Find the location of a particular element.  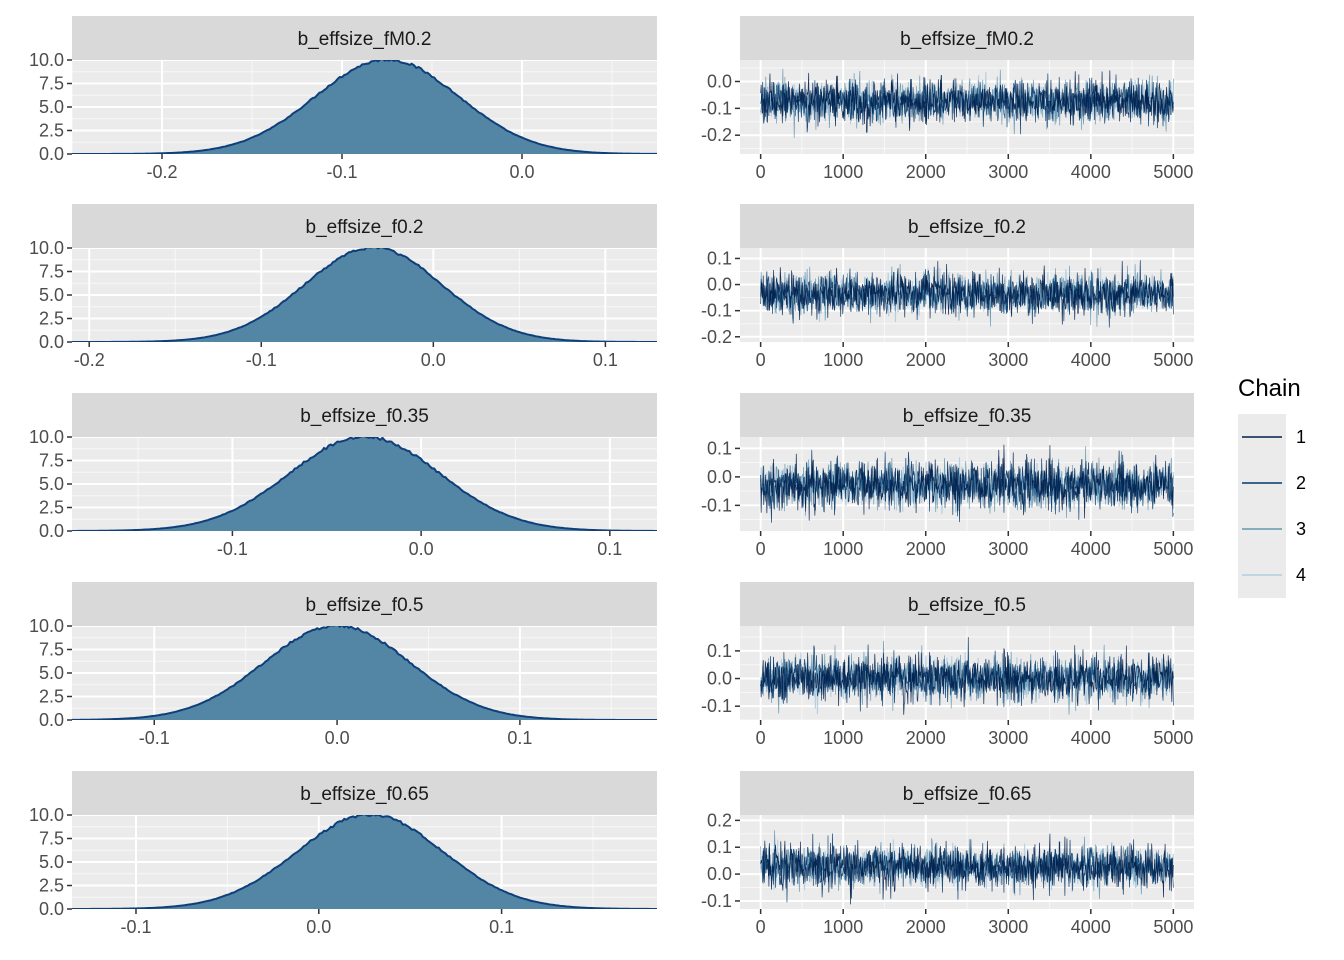

facet-panel-density: b_effsize_f0.5 -0.1 0.0 0.1 0.0 2.5 5.0 7.5 10.0 is located at coordinates (343, 665).